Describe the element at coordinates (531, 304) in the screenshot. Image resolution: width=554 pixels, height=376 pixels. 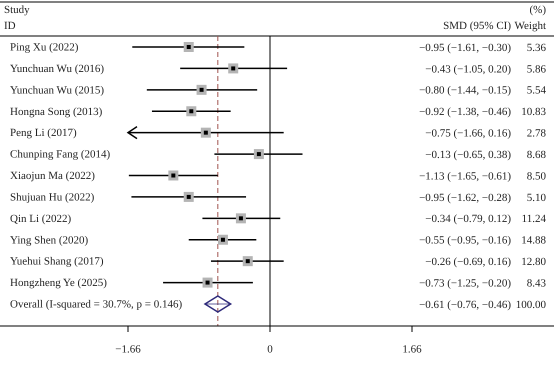
I see `text: 100.00` at that location.